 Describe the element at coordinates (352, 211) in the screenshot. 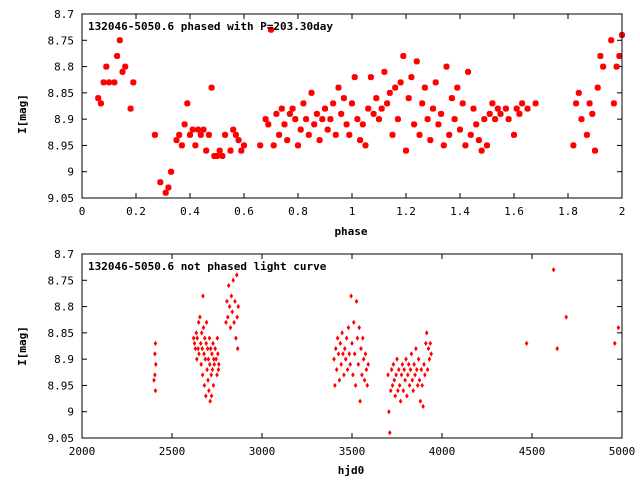

I see `phased-chart-xtick-label: 1` at that location.